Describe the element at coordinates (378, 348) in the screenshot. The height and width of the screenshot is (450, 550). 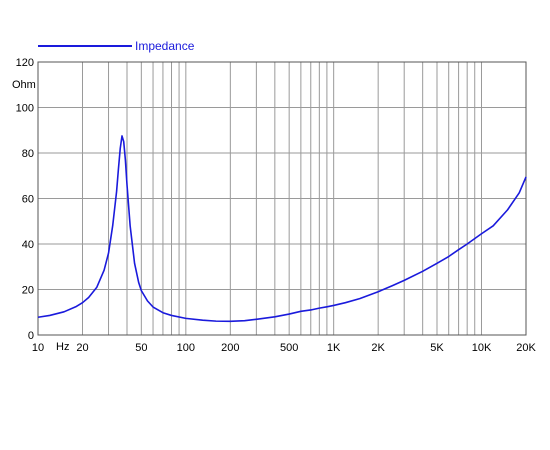
I see `x-tick-label: 2K` at that location.